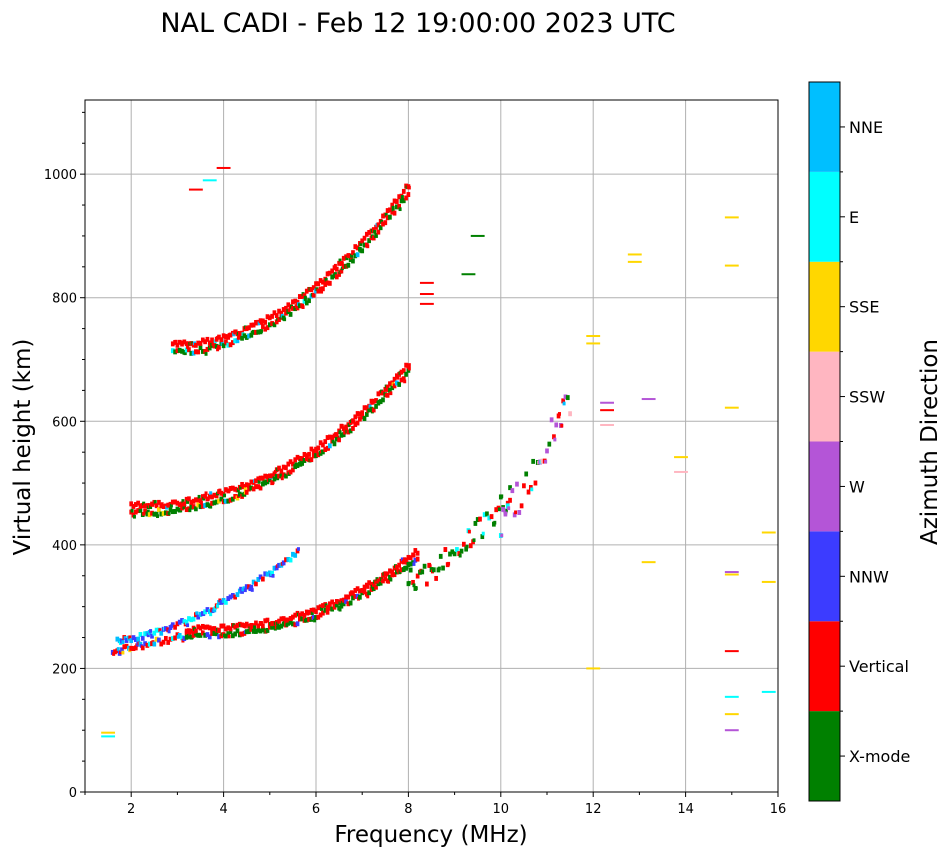 The width and height of the screenshot is (951, 856). I want to click on y-tick-label: 800, so click(64, 299).